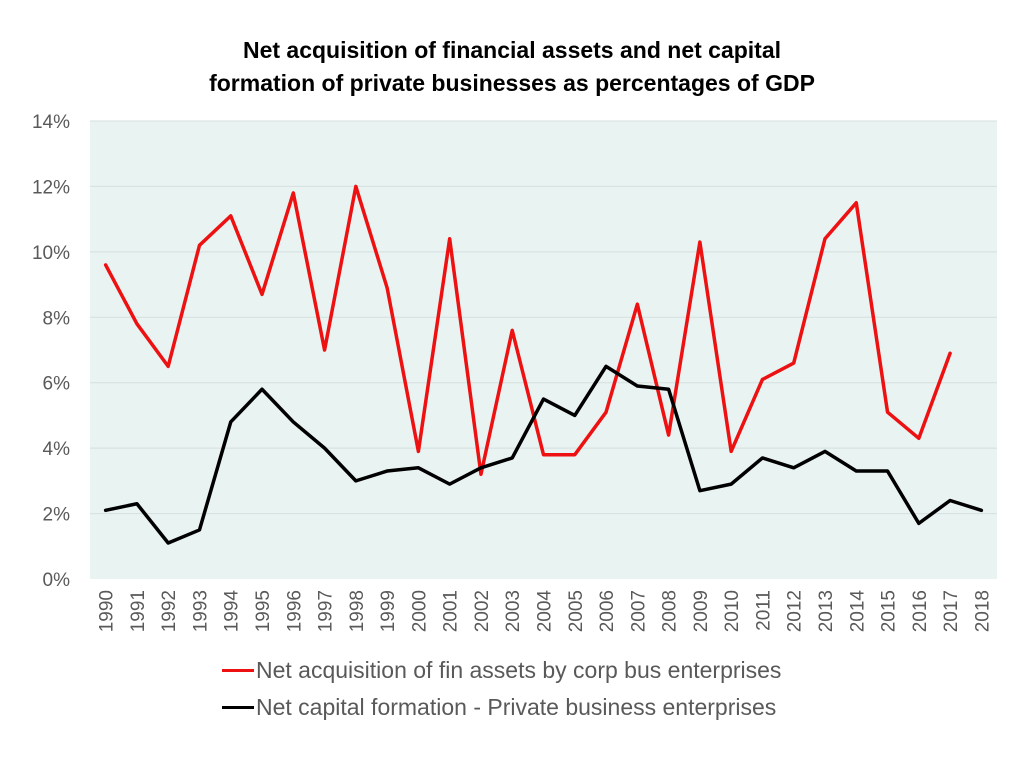 The width and height of the screenshot is (1024, 768). I want to click on y-tick-label: 10%, so click(51, 253).